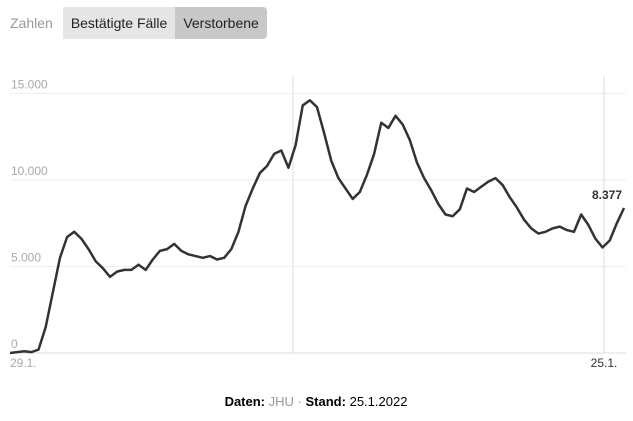 The height and width of the screenshot is (421, 633). I want to click on x-tick-label: 29.1., so click(23, 363).